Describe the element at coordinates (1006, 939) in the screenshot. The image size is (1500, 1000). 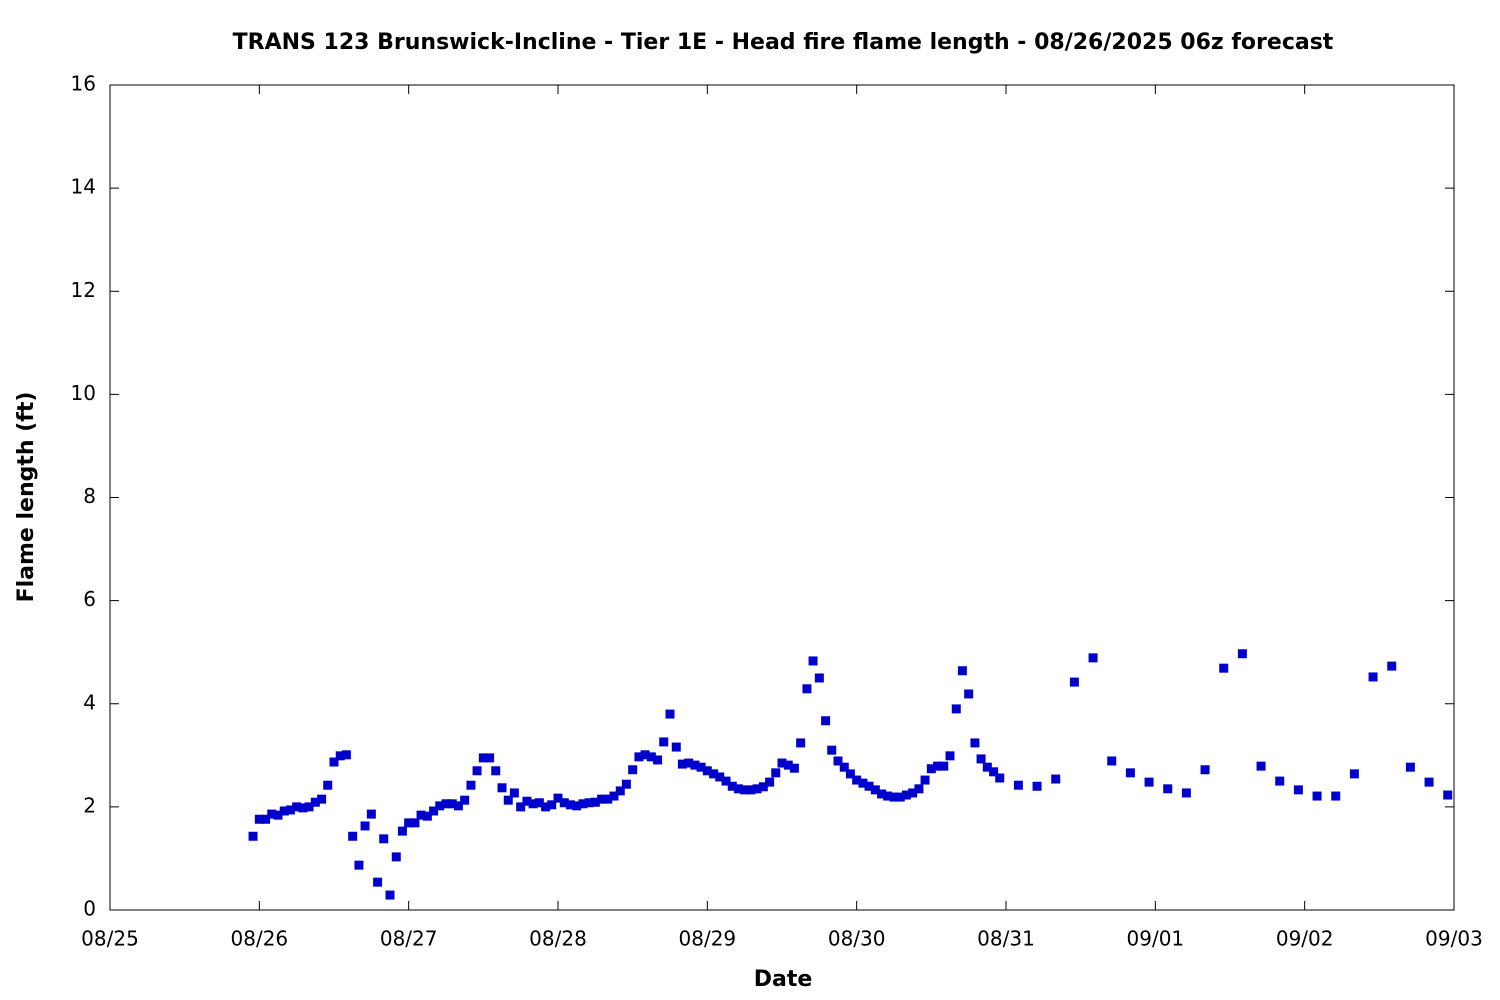
I see `x-tick-label: 08/31` at that location.